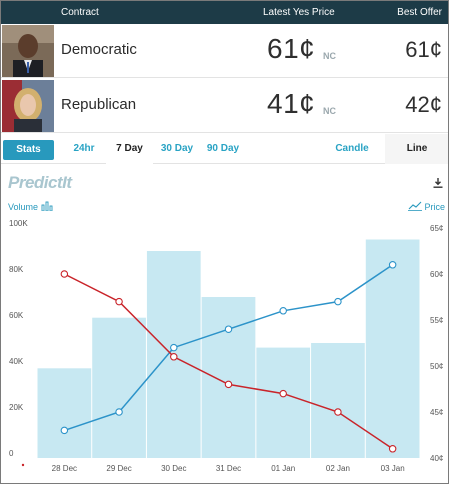 The image size is (449, 484). Describe the element at coordinates (419, 12) in the screenshot. I see `best-offer-column-header: Best Offer` at that location.